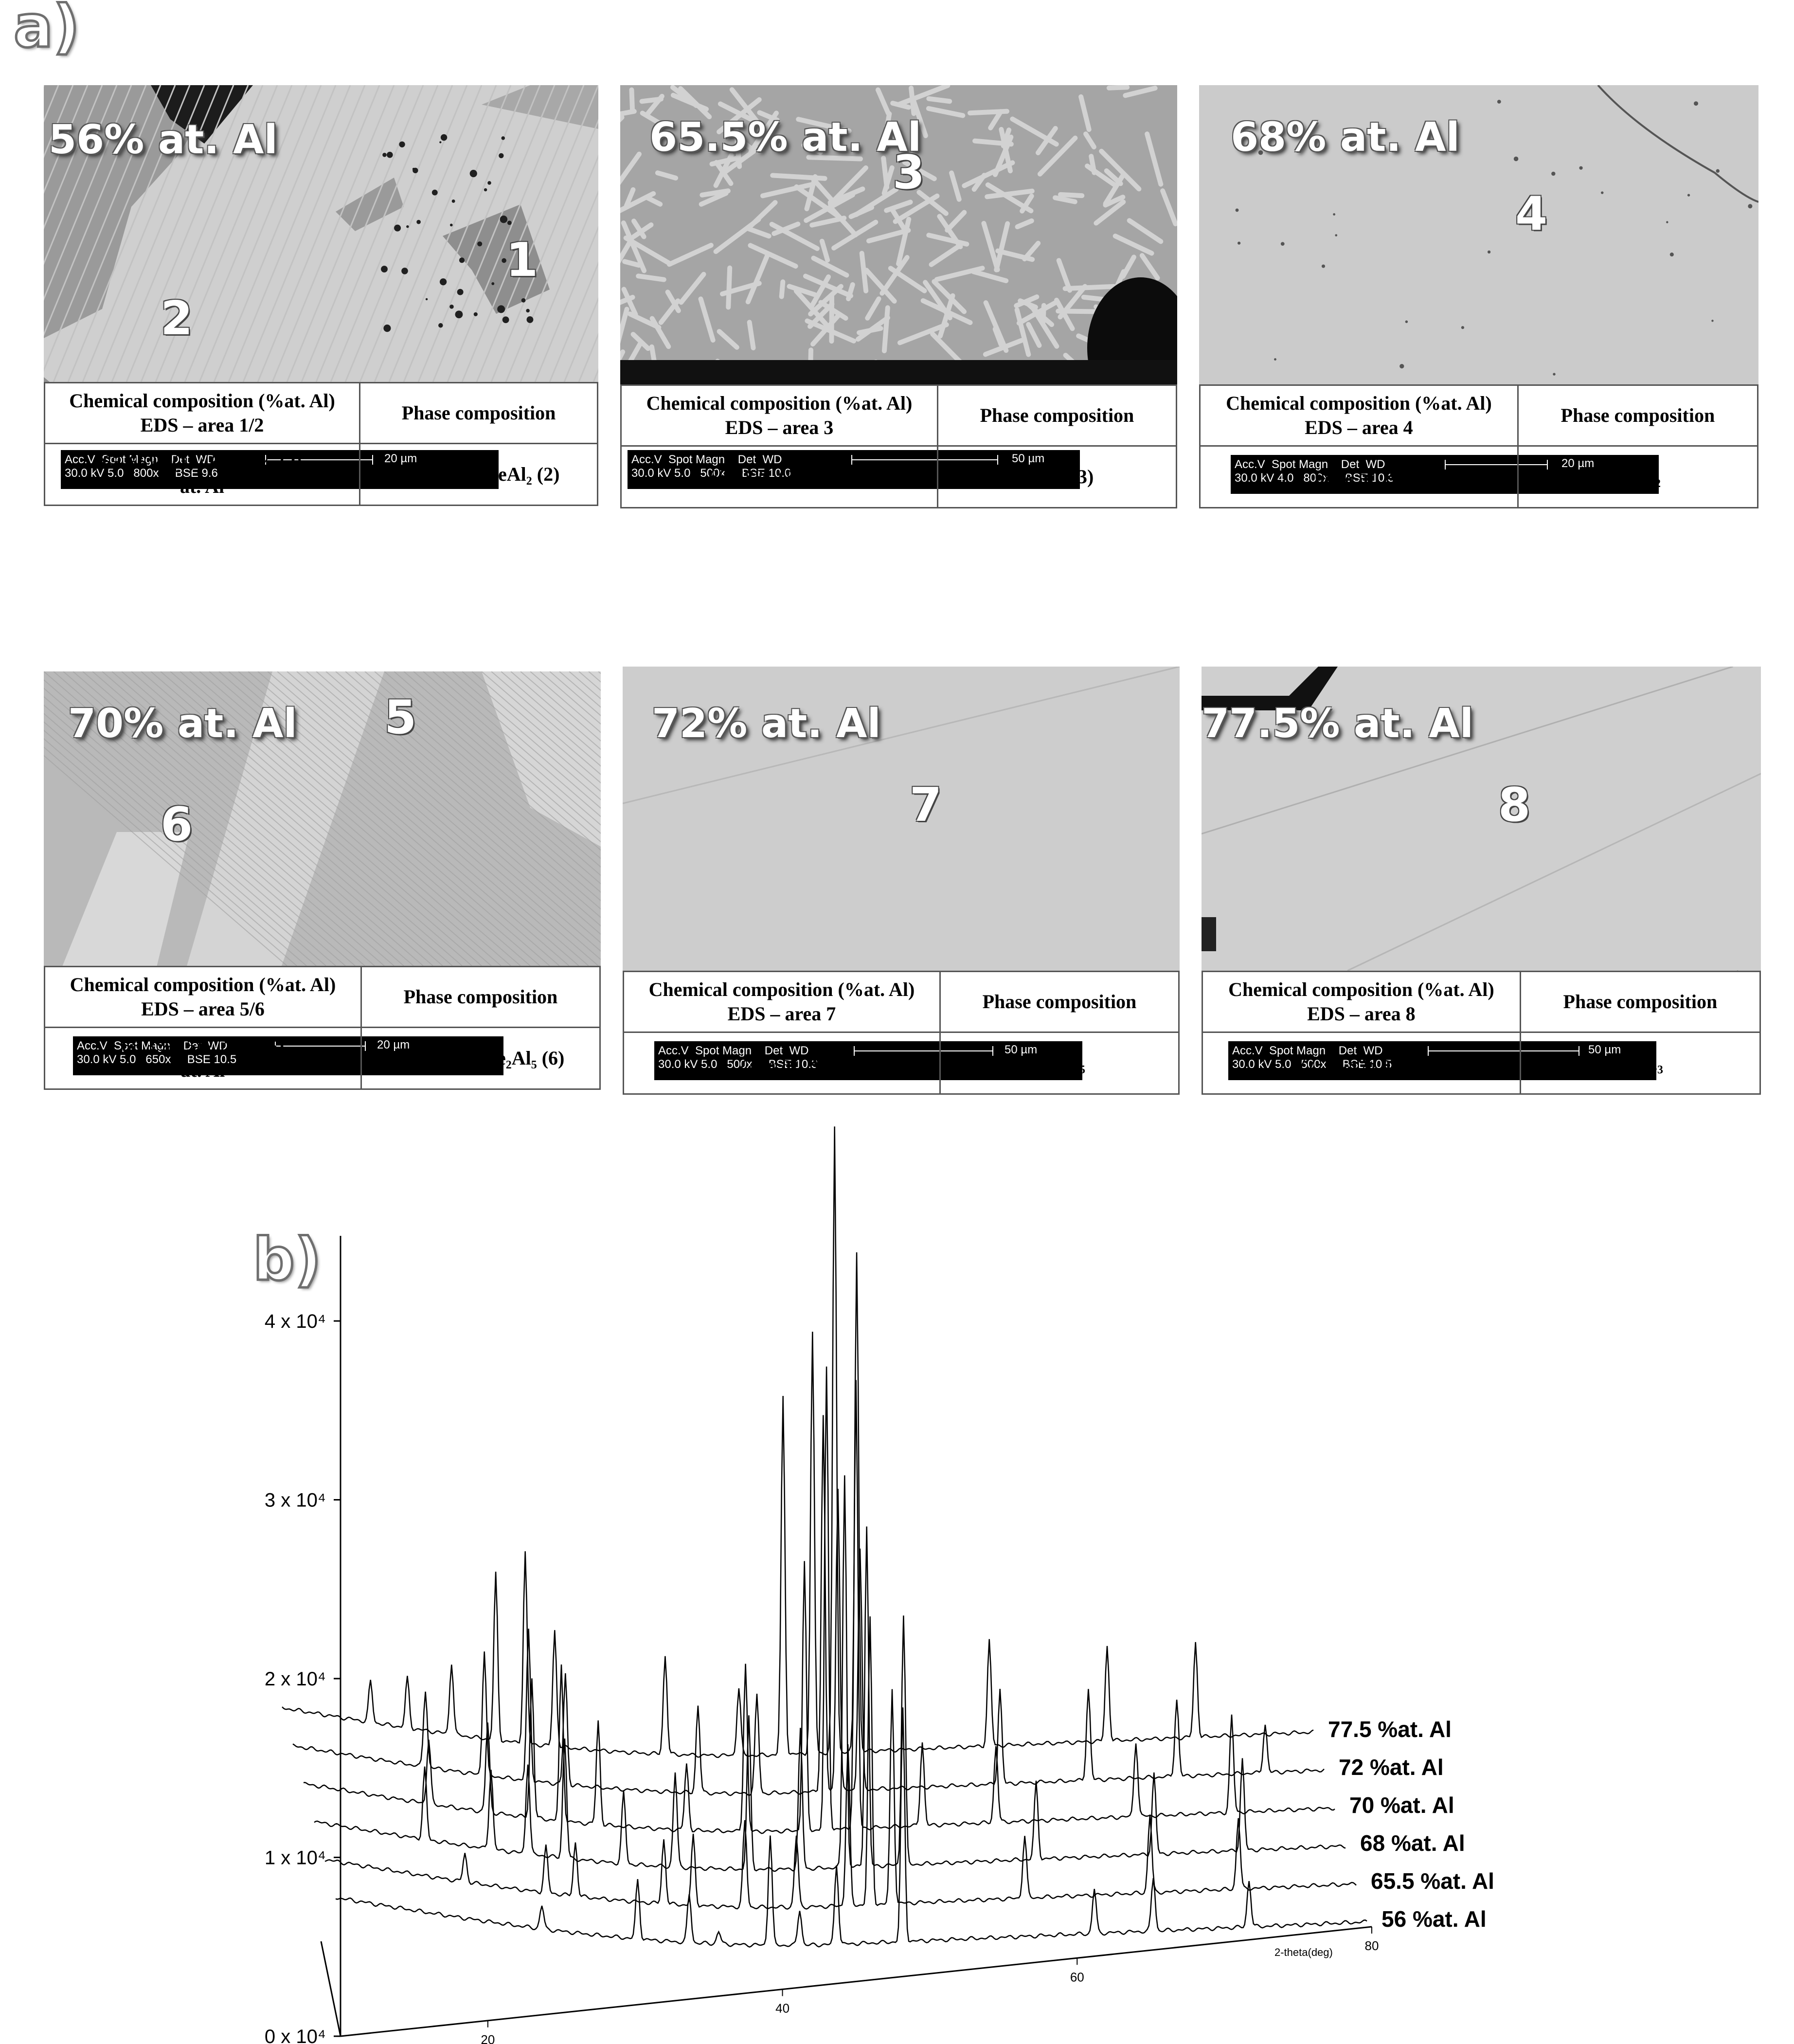 This screenshot has height=2044, width=1794. What do you see at coordinates (782, 2009) in the screenshot?
I see `x-tick-label: 40` at bounding box center [782, 2009].